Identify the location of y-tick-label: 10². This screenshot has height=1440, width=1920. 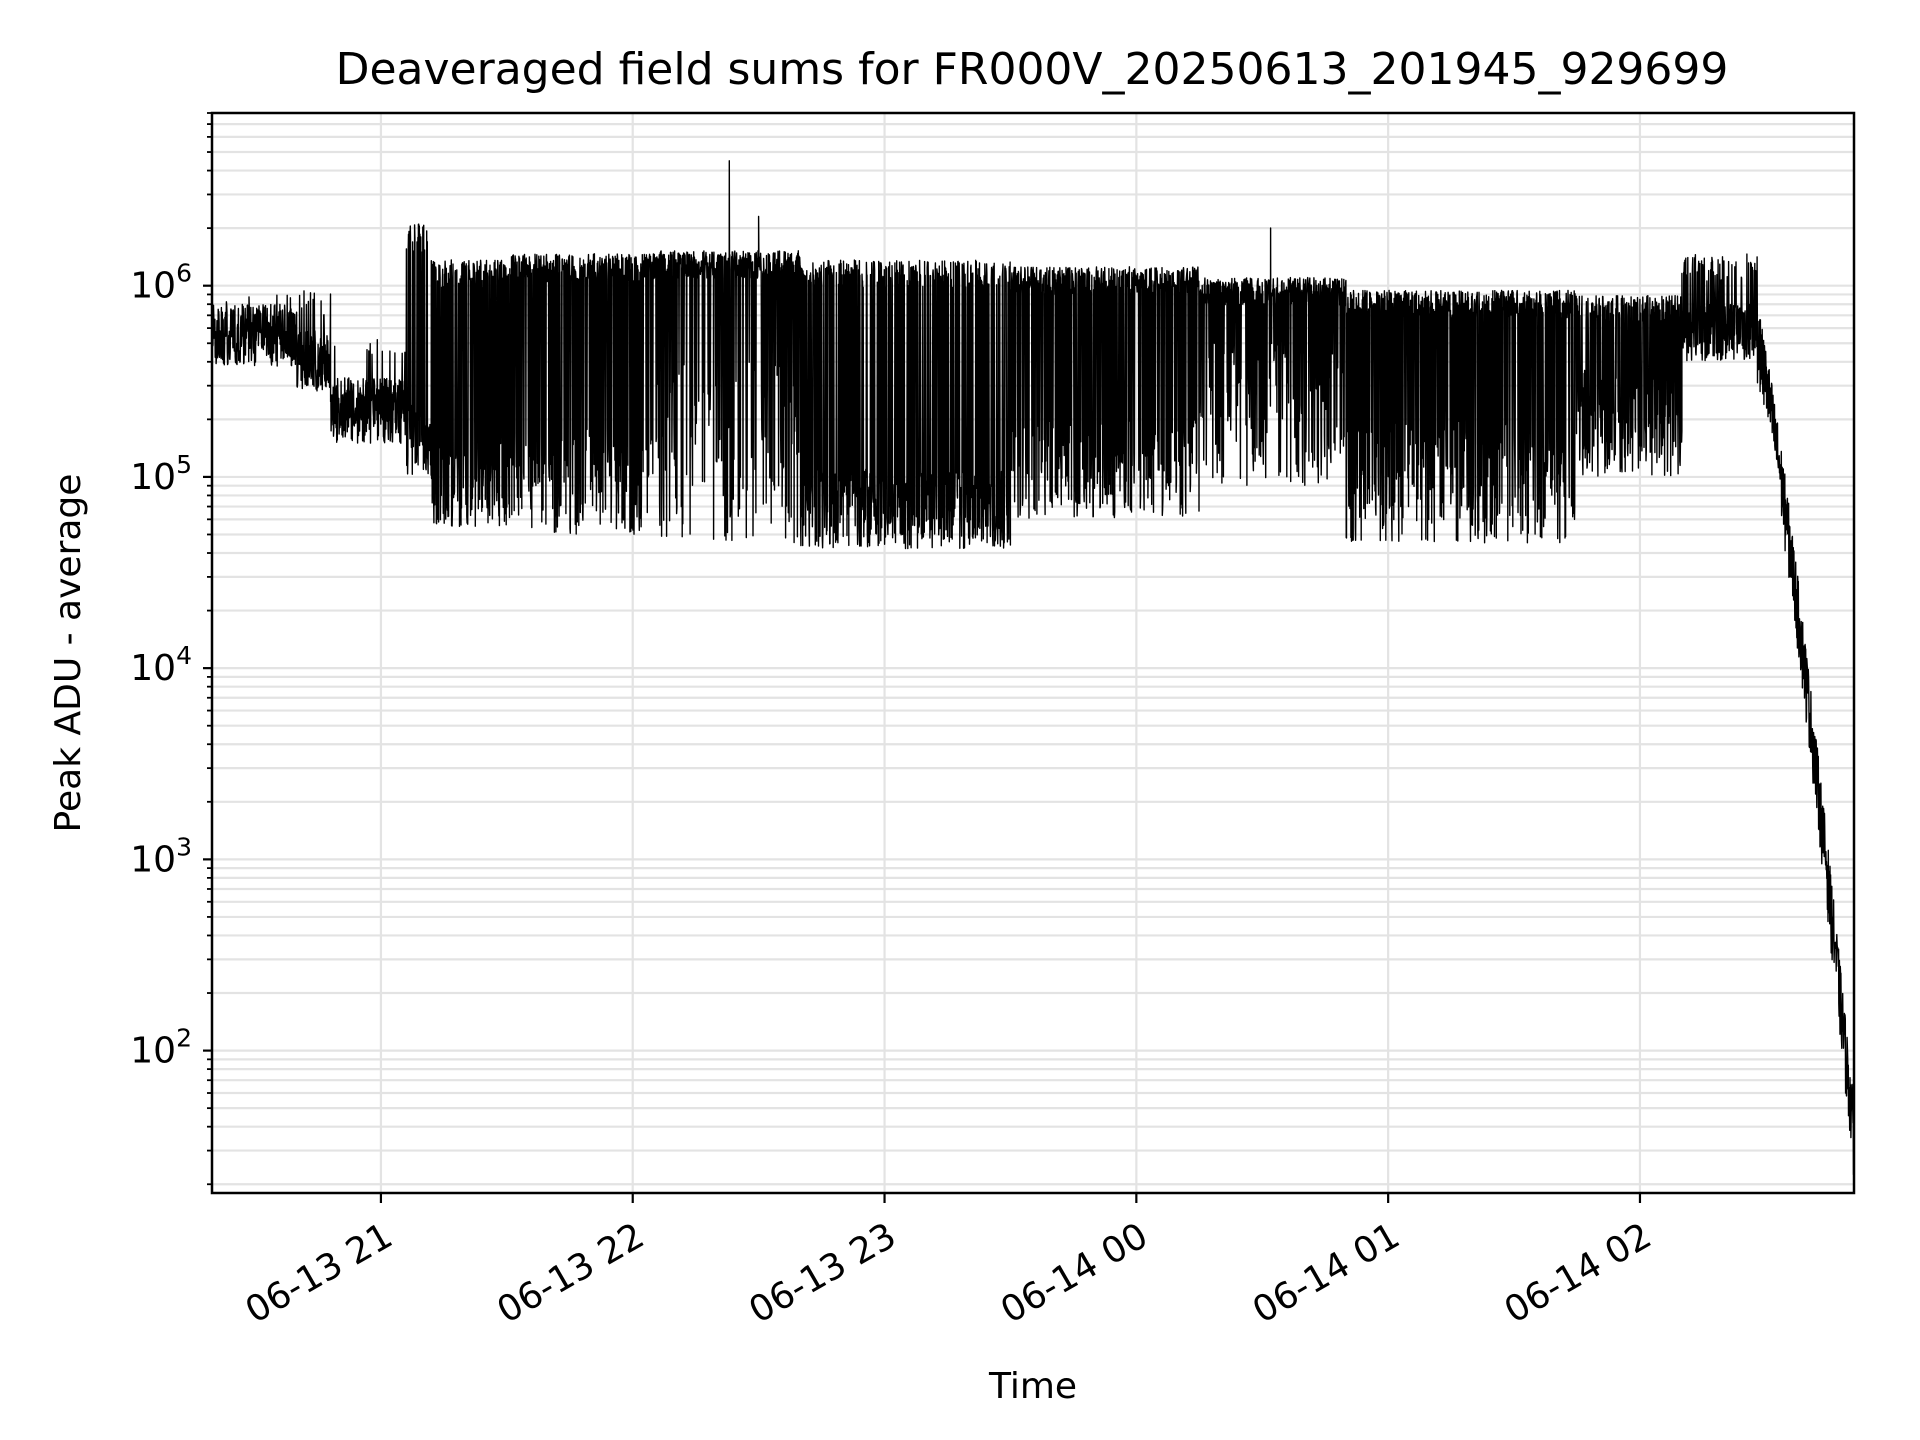
(161, 1048).